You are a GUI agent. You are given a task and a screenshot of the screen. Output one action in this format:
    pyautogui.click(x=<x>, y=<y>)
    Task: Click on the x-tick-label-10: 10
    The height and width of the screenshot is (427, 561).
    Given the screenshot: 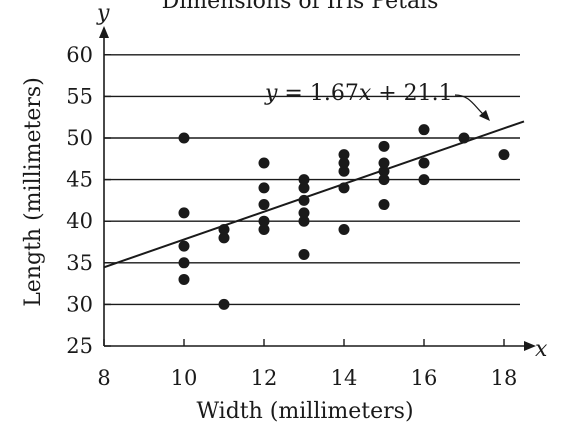 What is the action you would take?
    pyautogui.click(x=184, y=378)
    